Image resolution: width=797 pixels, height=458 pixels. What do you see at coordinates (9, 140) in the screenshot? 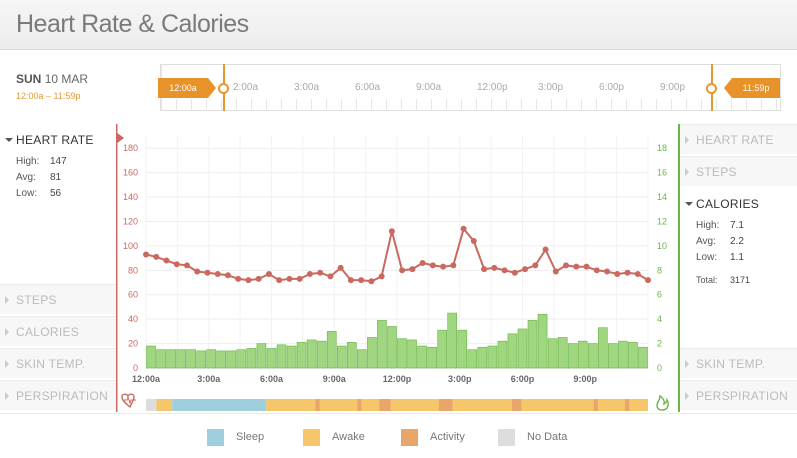
I see `collapse-arrow-icon` at bounding box center [9, 140].